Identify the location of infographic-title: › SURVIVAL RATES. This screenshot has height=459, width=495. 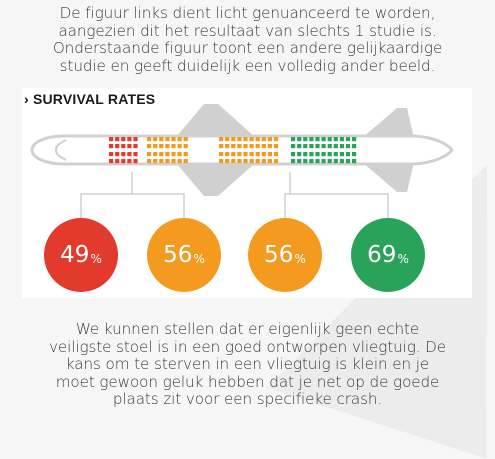
(90, 99).